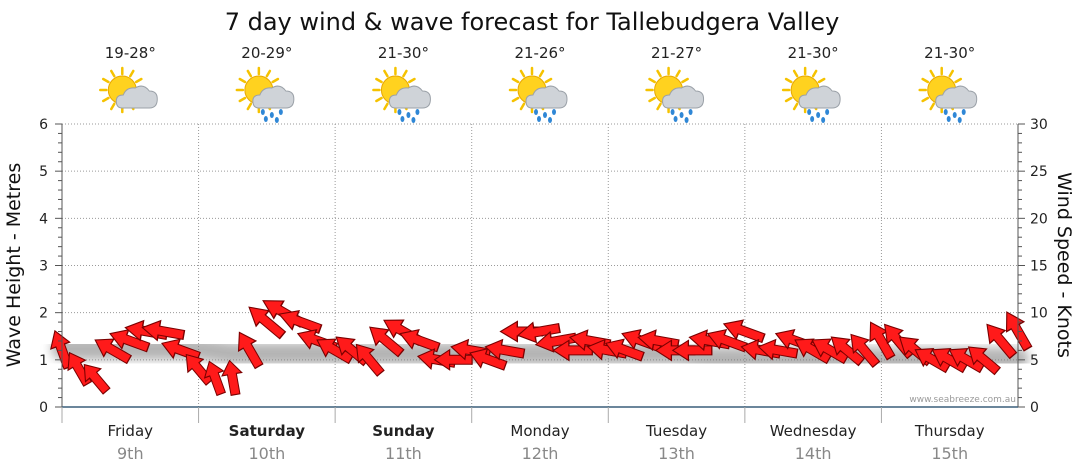 This screenshot has width=1080, height=475. What do you see at coordinates (1034, 361) in the screenshot?
I see `y-tick-right: 5` at bounding box center [1034, 361].